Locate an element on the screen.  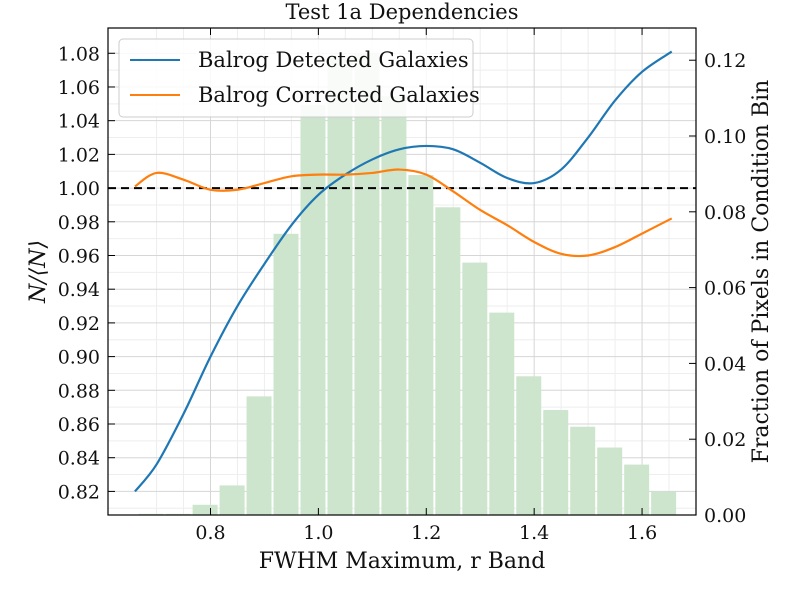
legend-label-corrected: Balrog Corrected Galaxies is located at coordinates (339, 95).